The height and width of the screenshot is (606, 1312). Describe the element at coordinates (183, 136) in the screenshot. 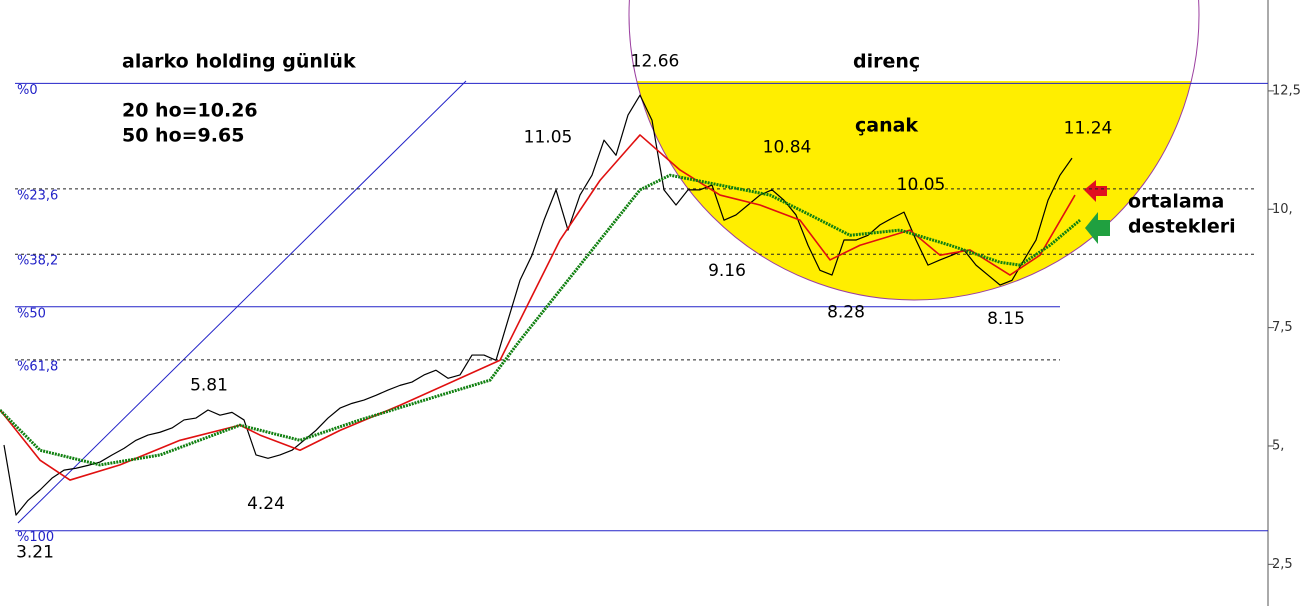

I see `ma50-note: 50 ho=9.65` at that location.